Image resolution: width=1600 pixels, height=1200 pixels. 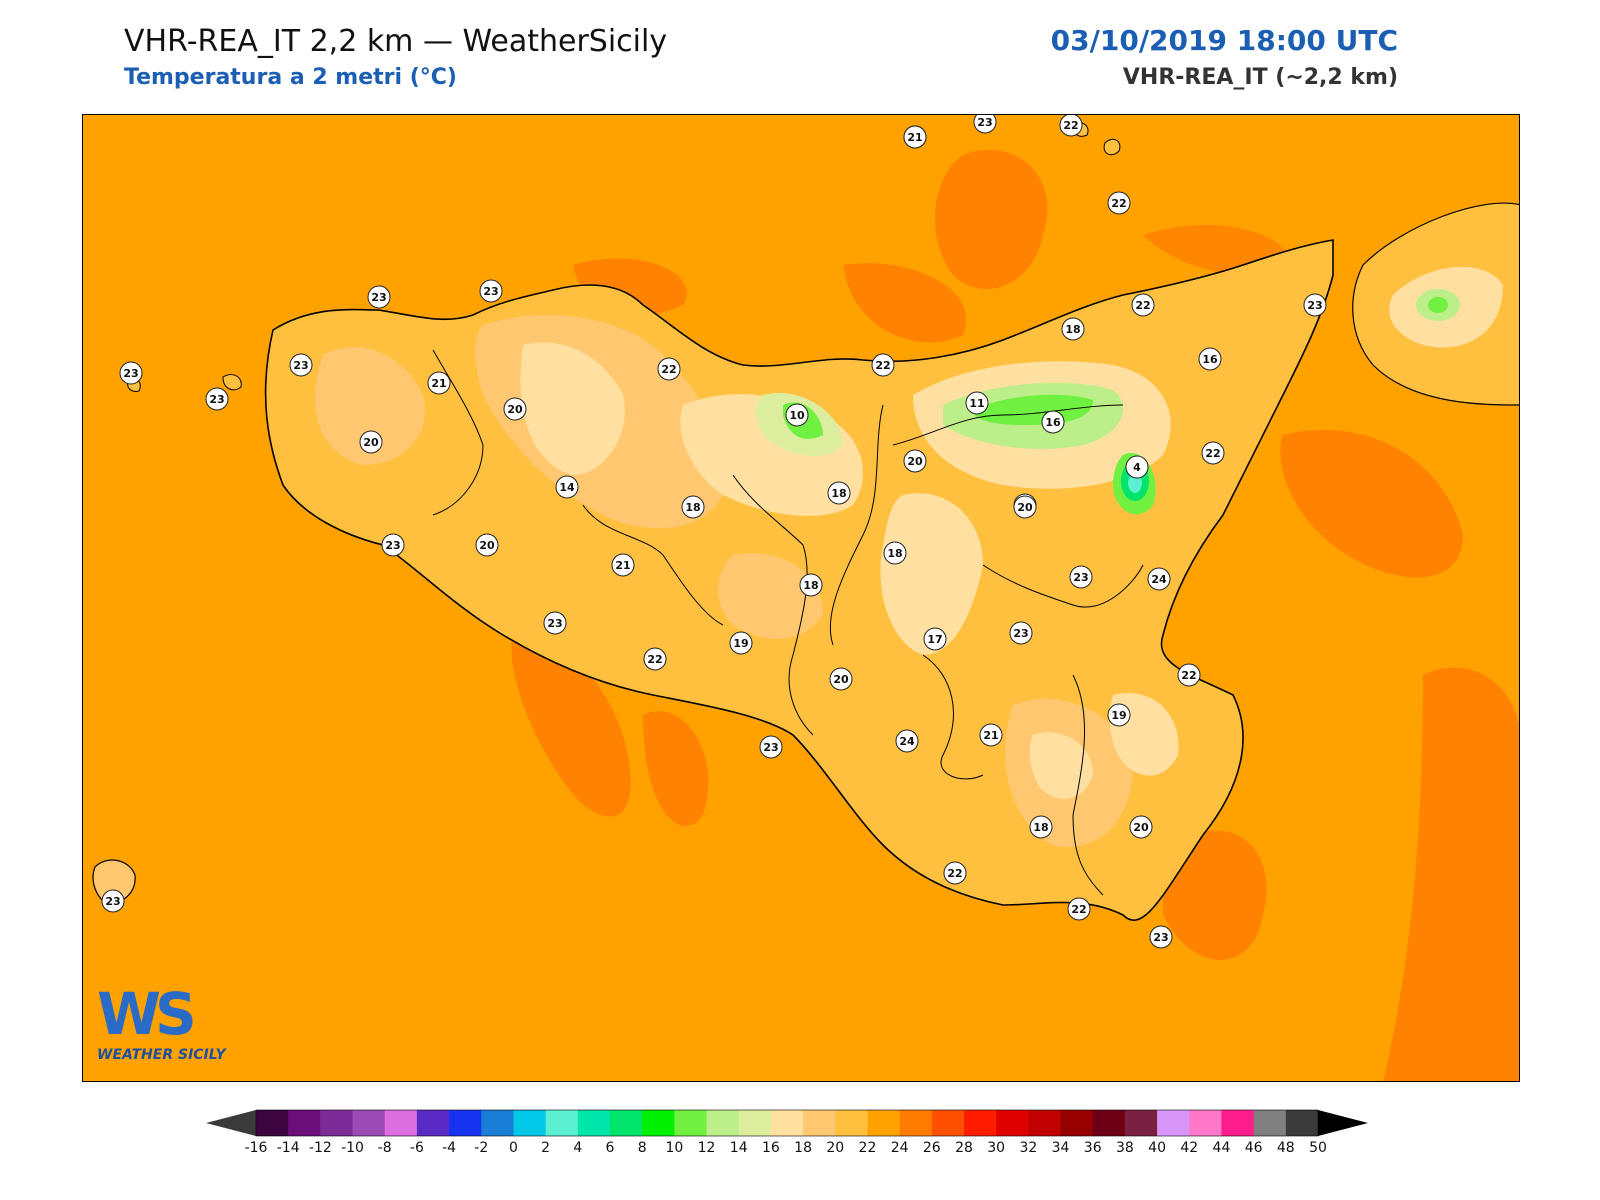 What do you see at coordinates (1438, 305) in the screenshot?
I see `cool-core` at bounding box center [1438, 305].